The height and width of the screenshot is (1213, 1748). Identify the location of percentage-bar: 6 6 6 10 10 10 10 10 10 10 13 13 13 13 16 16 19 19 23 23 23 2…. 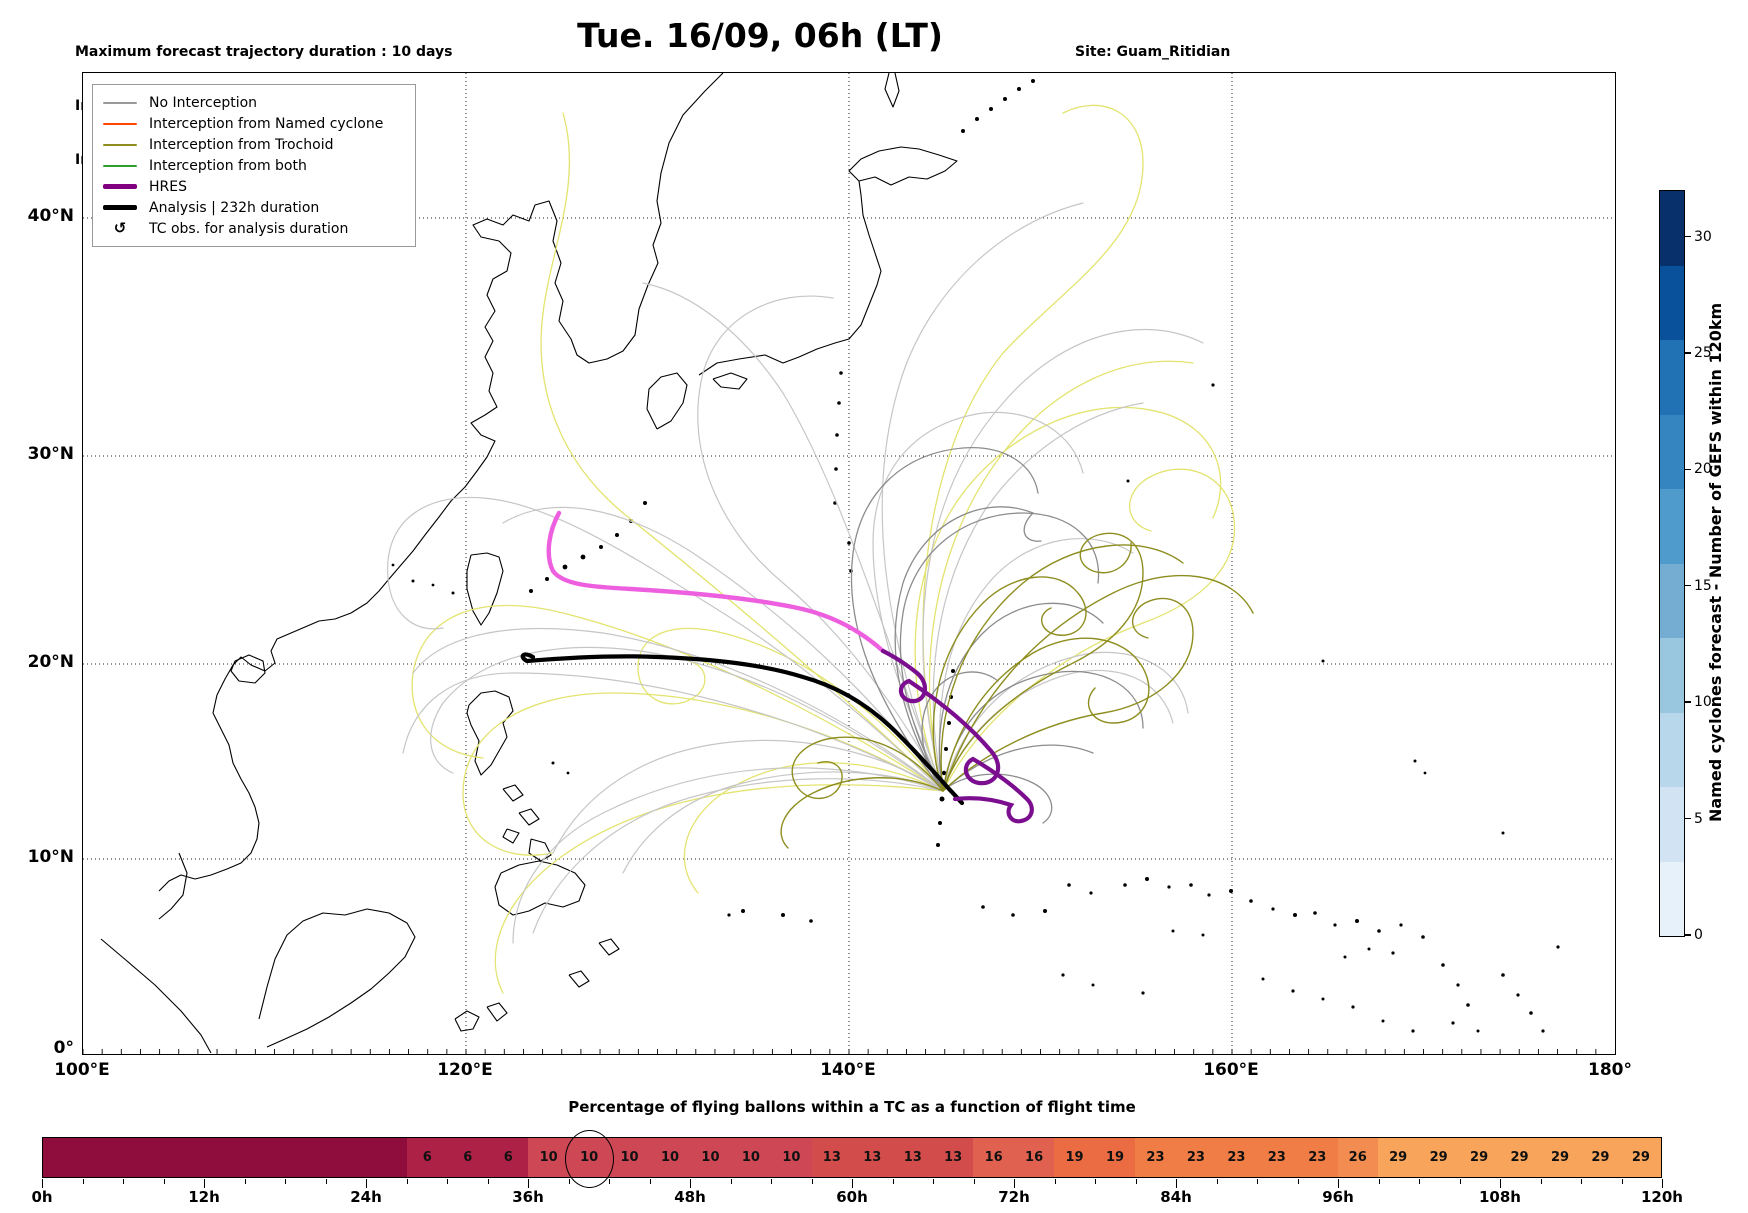
(852, 1157).